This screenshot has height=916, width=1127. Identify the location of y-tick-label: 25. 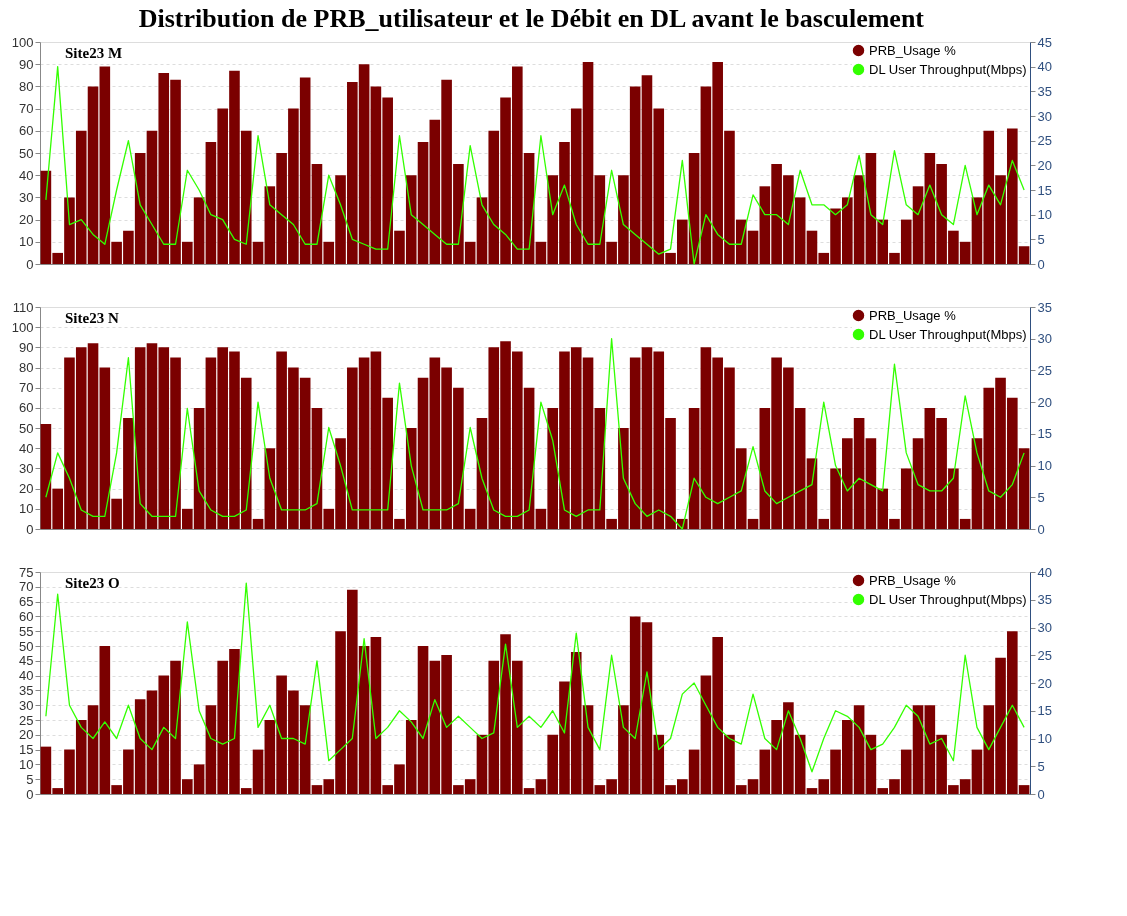
(26, 720).